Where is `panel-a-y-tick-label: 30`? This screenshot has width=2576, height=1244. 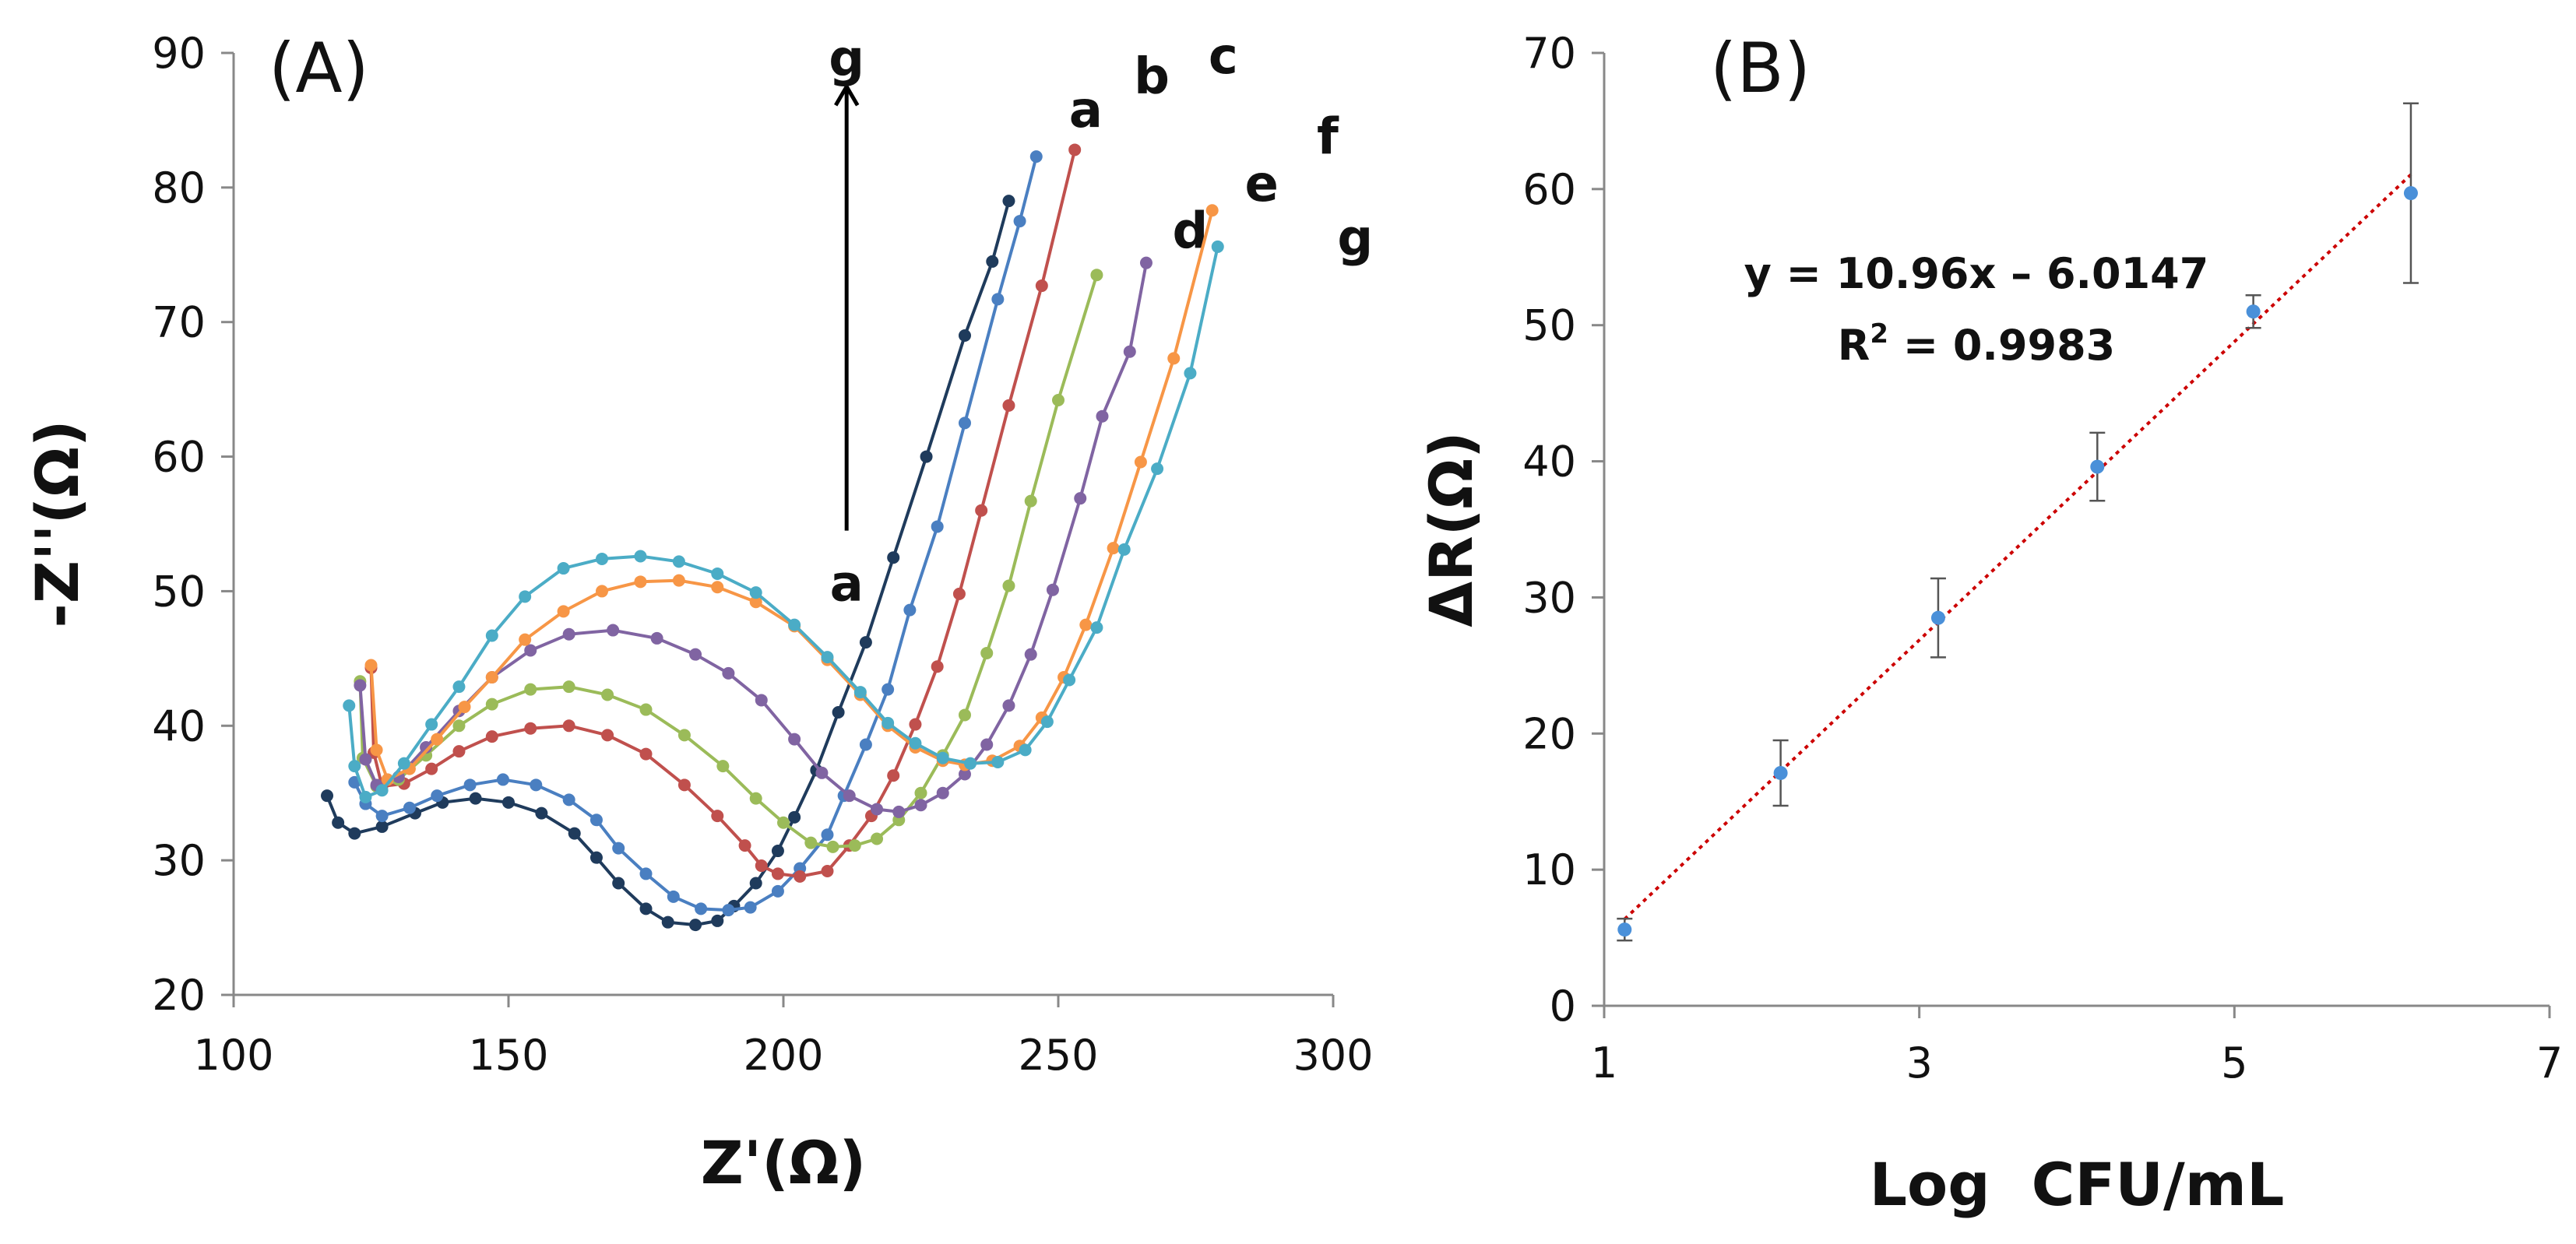 panel-a-y-tick-label: 30 is located at coordinates (179, 860).